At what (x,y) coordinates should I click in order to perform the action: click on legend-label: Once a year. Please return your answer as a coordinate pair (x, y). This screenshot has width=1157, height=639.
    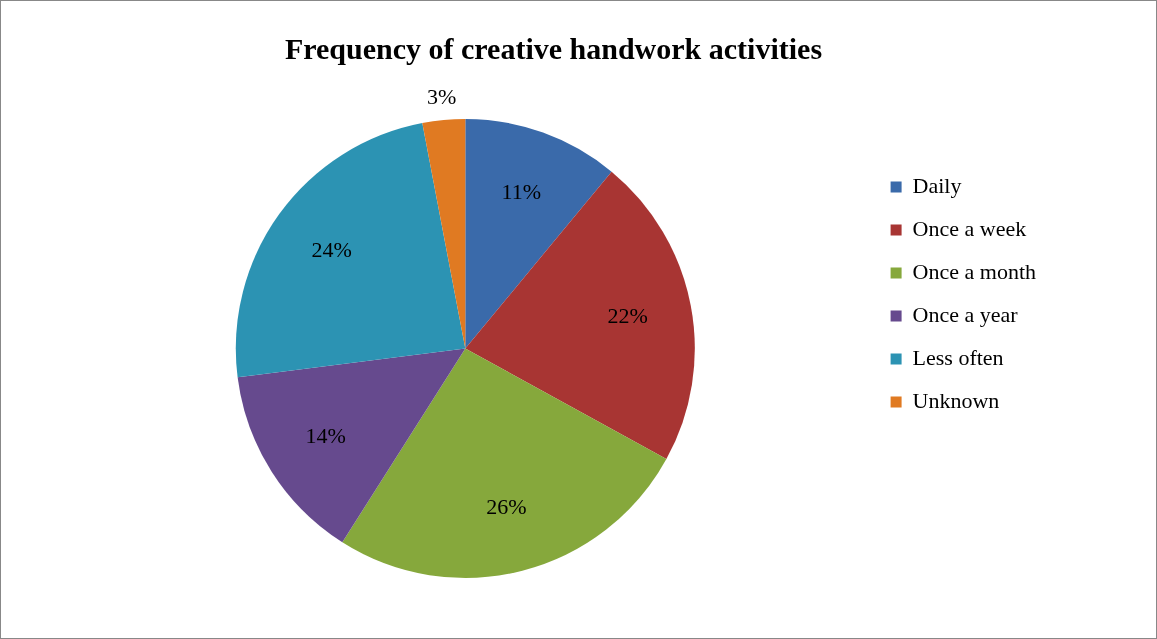
    Looking at the image, I should click on (965, 314).